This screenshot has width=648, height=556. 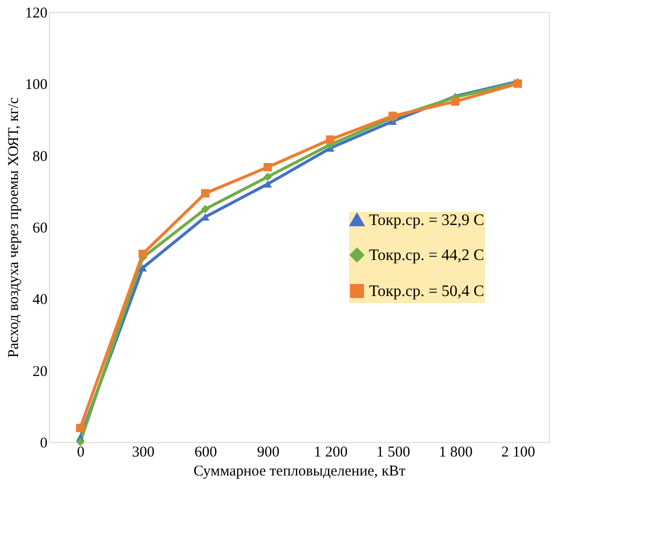 What do you see at coordinates (40, 300) in the screenshot?
I see `y-tick-label: 40` at bounding box center [40, 300].